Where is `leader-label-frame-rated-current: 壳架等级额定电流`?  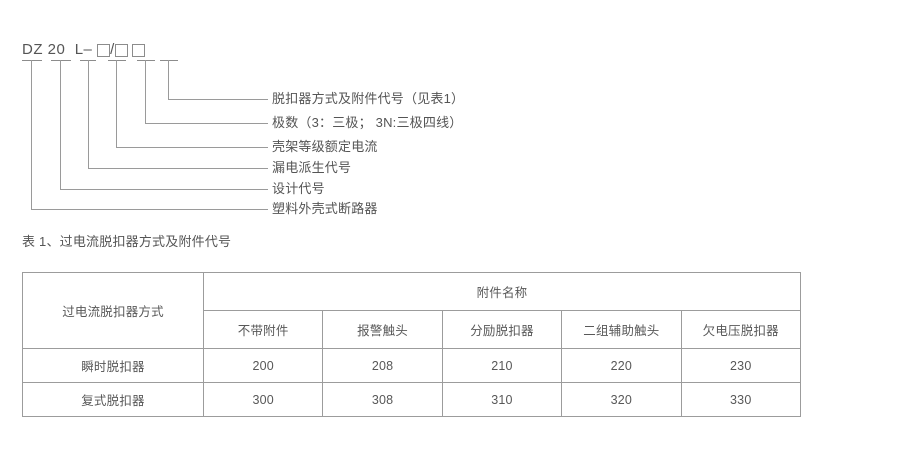
leader-label-frame-rated-current: 壳架等级额定电流 is located at coordinates (325, 146).